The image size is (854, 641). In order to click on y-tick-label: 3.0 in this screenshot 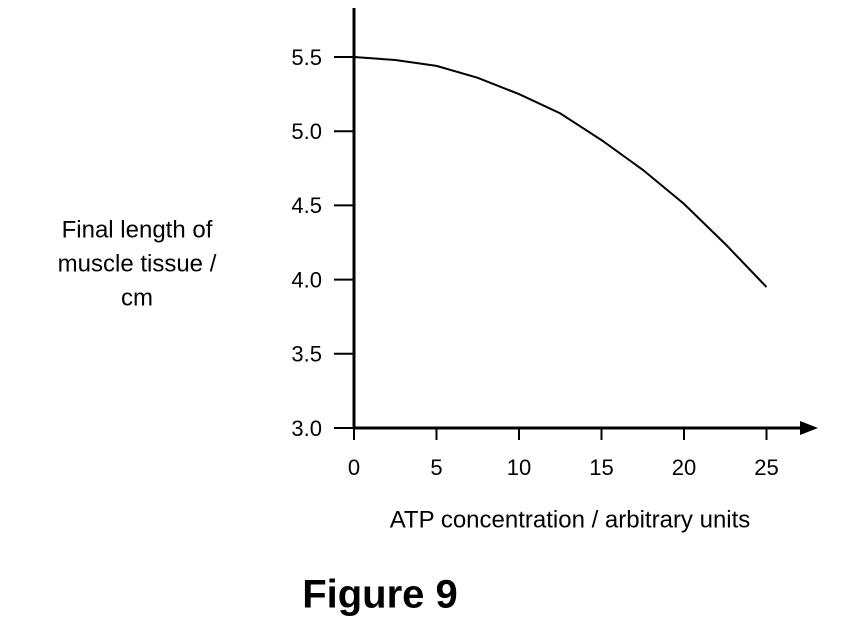, I will do `click(306, 428)`.